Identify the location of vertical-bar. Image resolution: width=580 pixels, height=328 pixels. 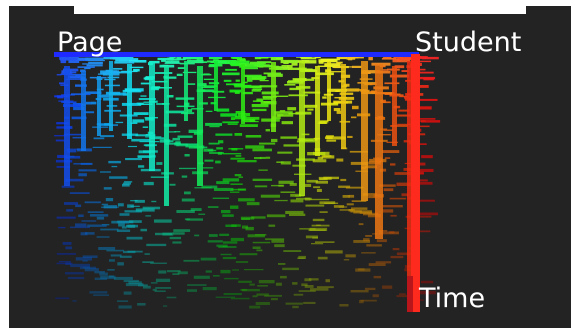
(152, 116).